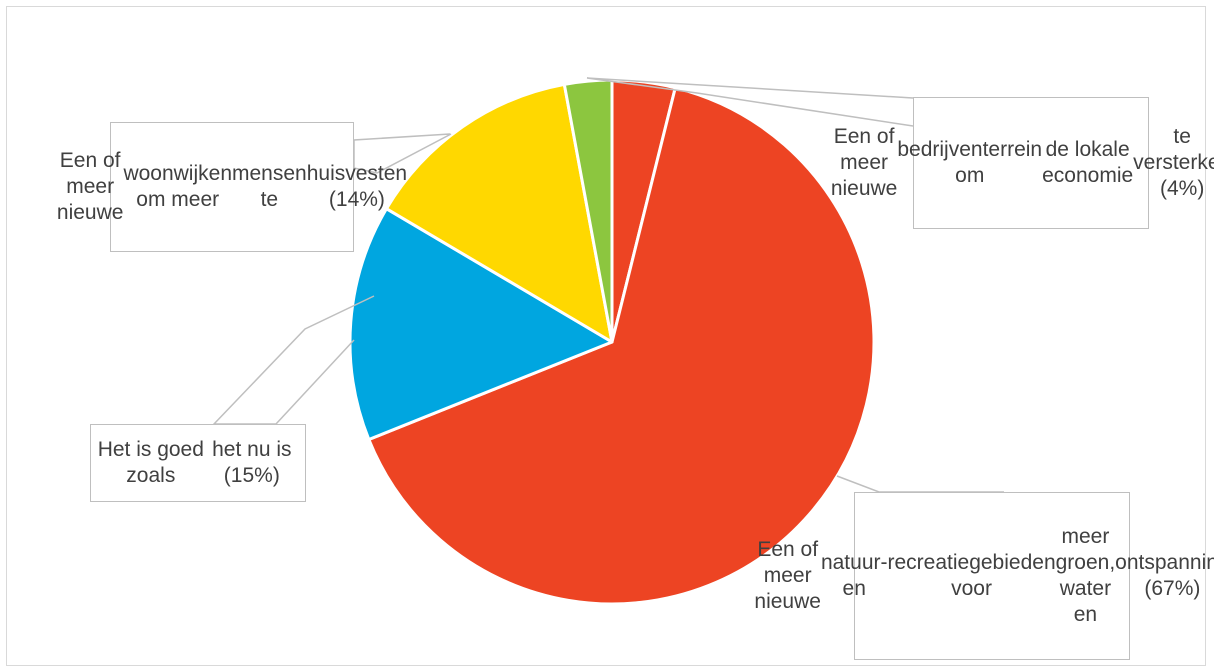 Image resolution: width=1214 pixels, height=668 pixels. What do you see at coordinates (1085, 575) in the screenshot?
I see `callout-line: meer groen, water en` at bounding box center [1085, 575].